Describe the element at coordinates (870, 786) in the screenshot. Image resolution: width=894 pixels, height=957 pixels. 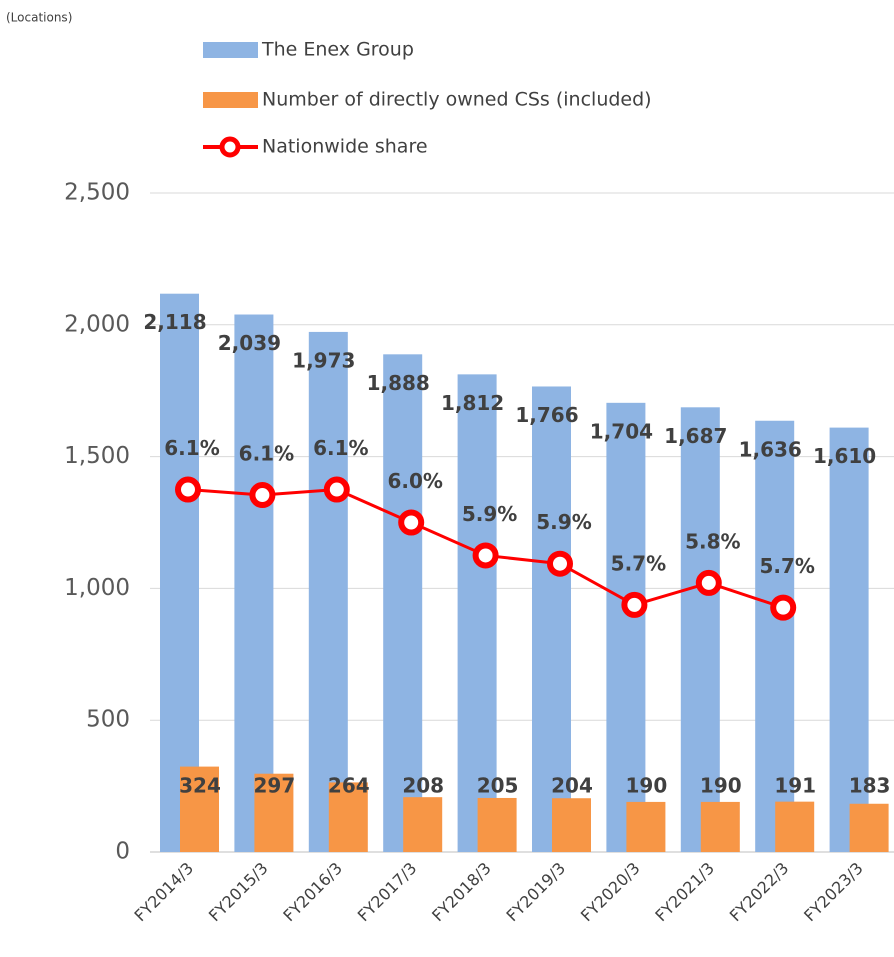
I see `data-label: 183` at that location.